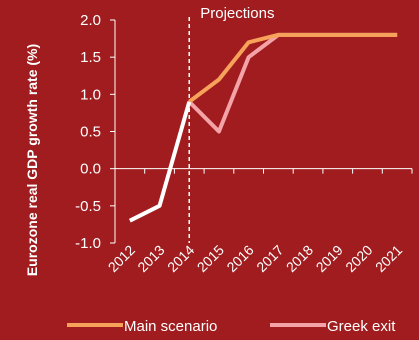 The image size is (419, 340). What do you see at coordinates (90, 20) in the screenshot?
I see `y-tick-label: 2.0` at bounding box center [90, 20].